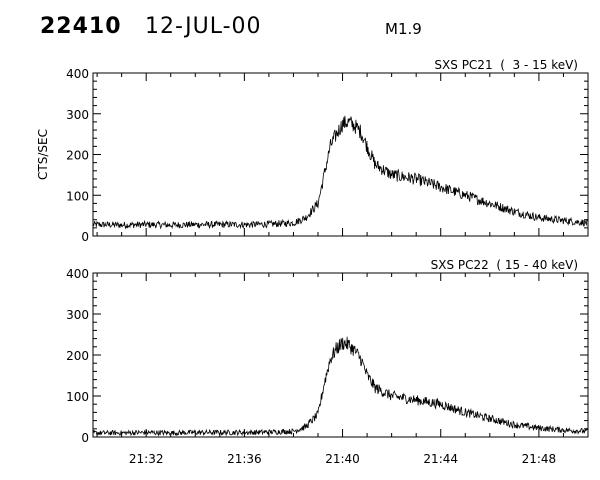 The height and width of the screenshot is (480, 600). What do you see at coordinates (203, 26) in the screenshot?
I see `event-date: 12-JUL-00` at bounding box center [203, 26].